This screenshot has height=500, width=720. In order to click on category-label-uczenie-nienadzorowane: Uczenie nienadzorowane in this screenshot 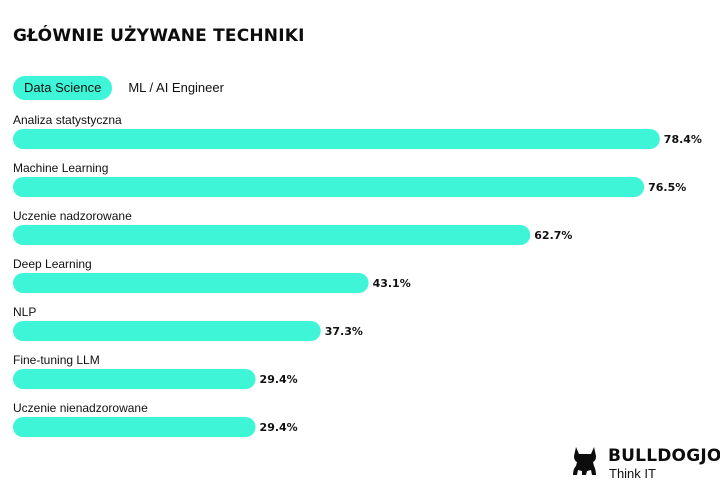, I will do `click(80, 408)`.